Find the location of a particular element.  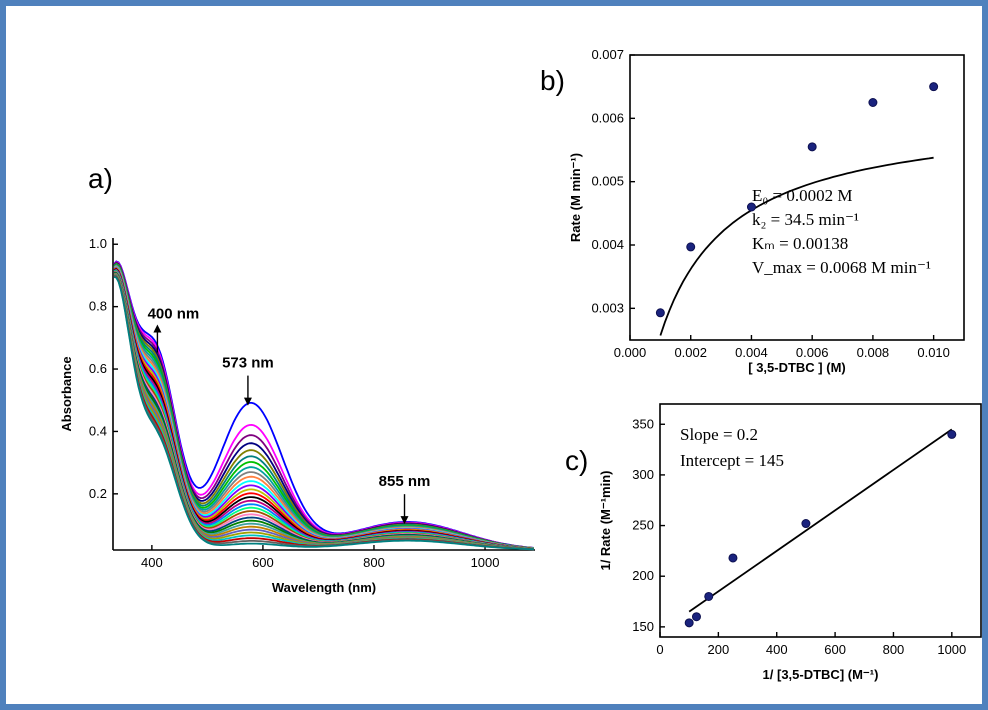

panel-label-b: b) is located at coordinates (552, 80).